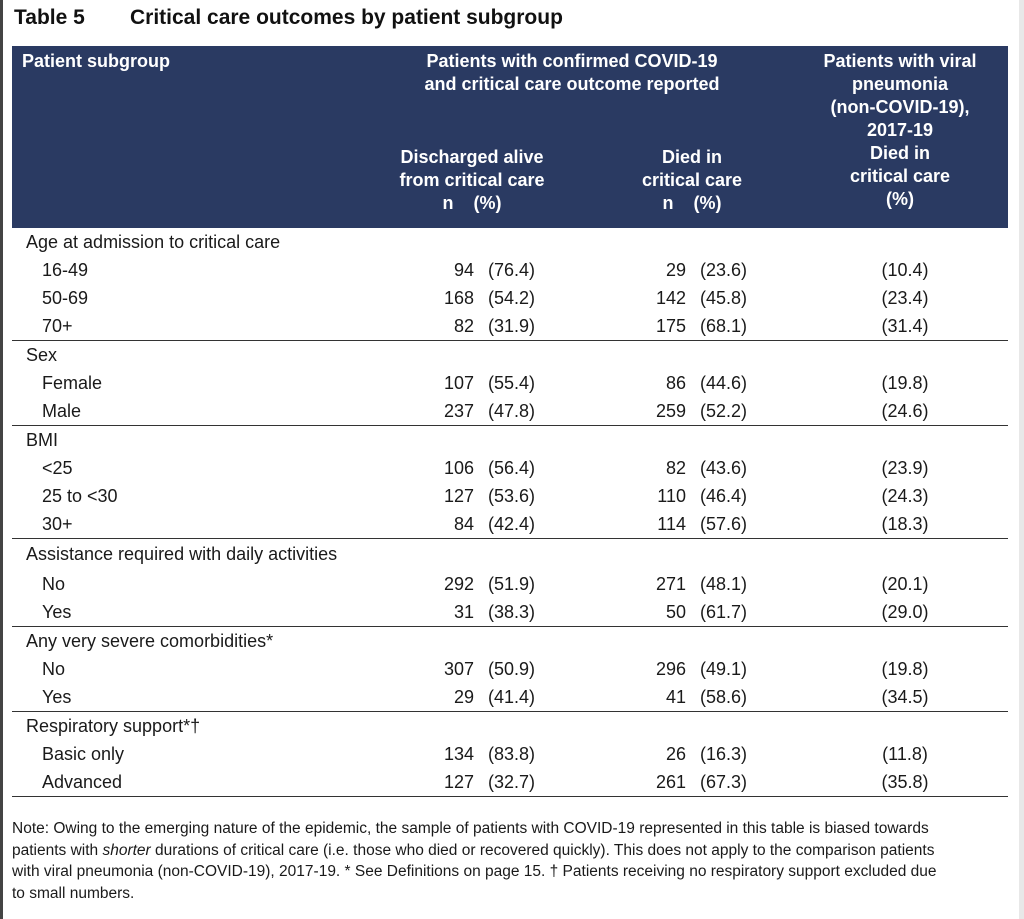 The width and height of the screenshot is (1024, 919). What do you see at coordinates (96, 61) in the screenshot?
I see `header-subgroup-label: Patient subgroup` at bounding box center [96, 61].